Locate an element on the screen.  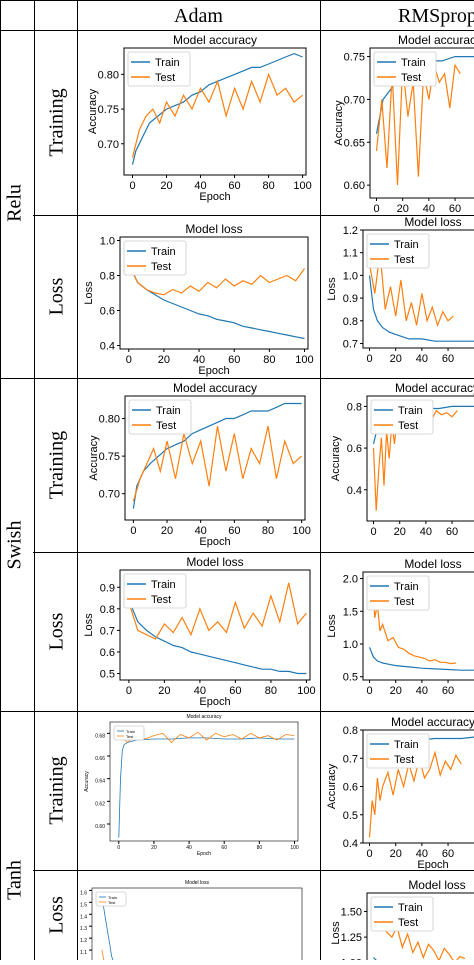
row-group-label-swish: Swish is located at coordinates (15, 545).